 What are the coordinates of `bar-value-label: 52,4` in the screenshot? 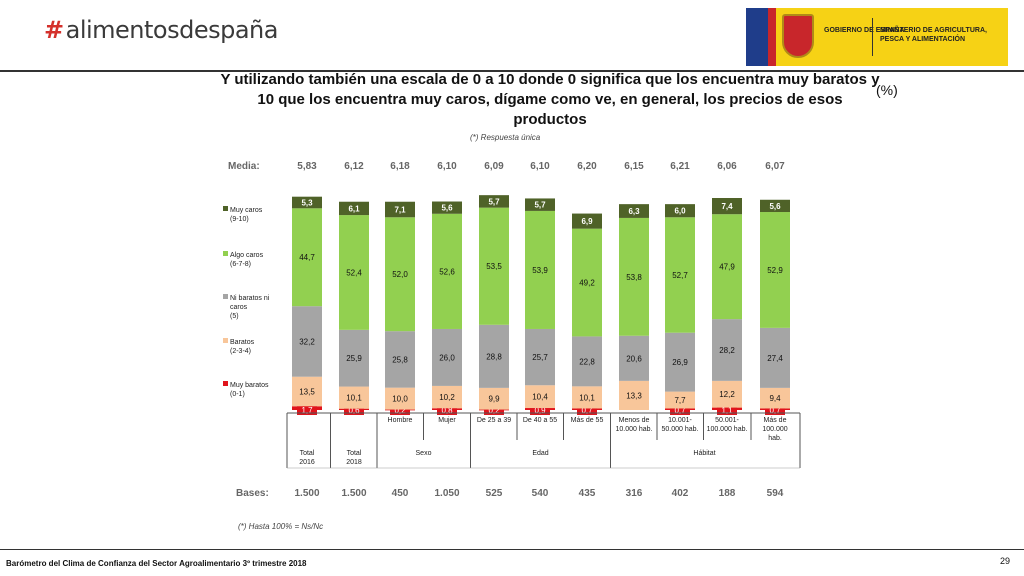 It's located at (354, 272).